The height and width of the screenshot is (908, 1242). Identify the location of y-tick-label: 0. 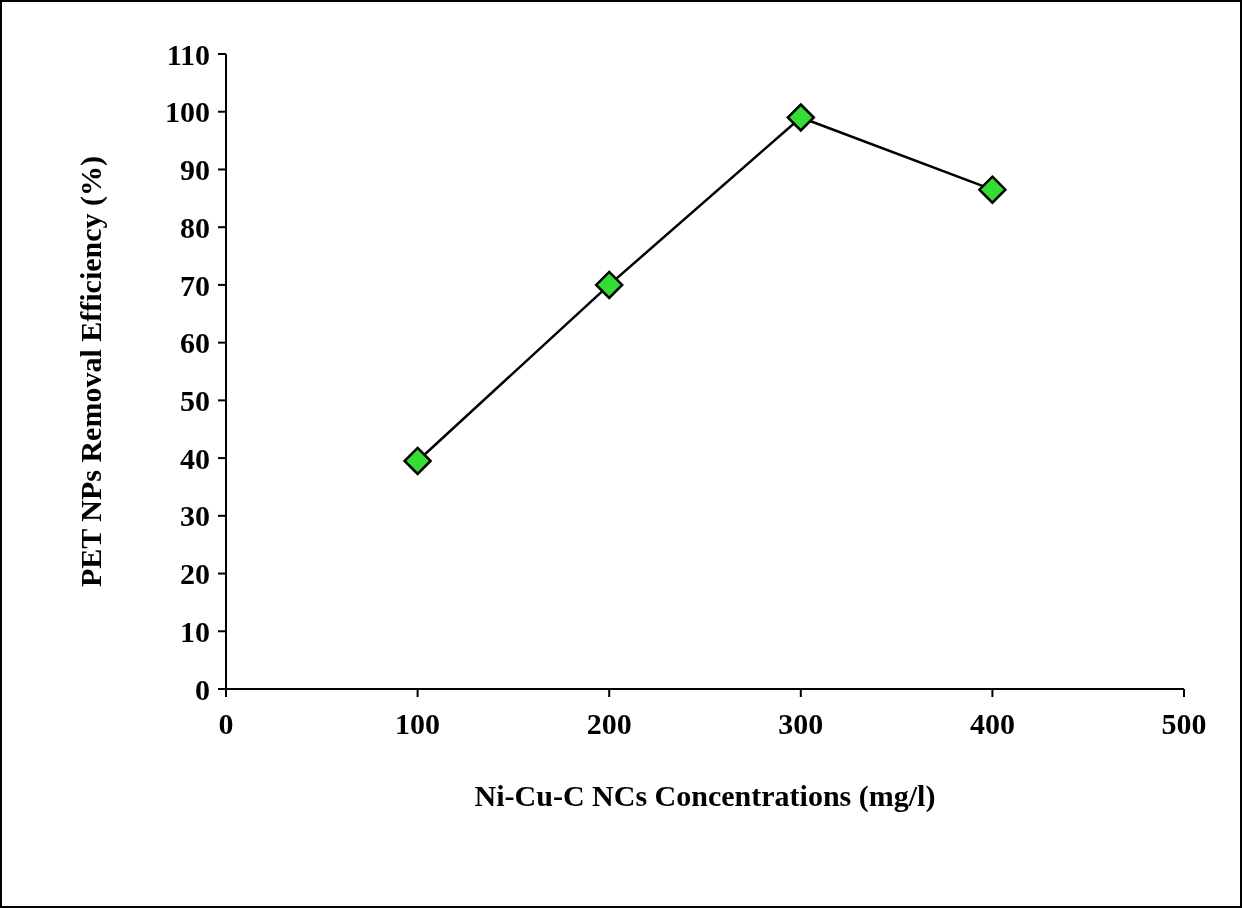
(202, 689).